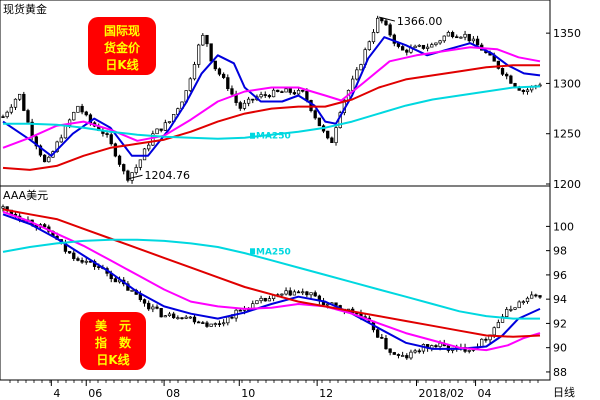 Image resolution: width=600 pixels, height=400 pixels. I want to click on gold-label-line-3: 日K线, so click(121, 64).